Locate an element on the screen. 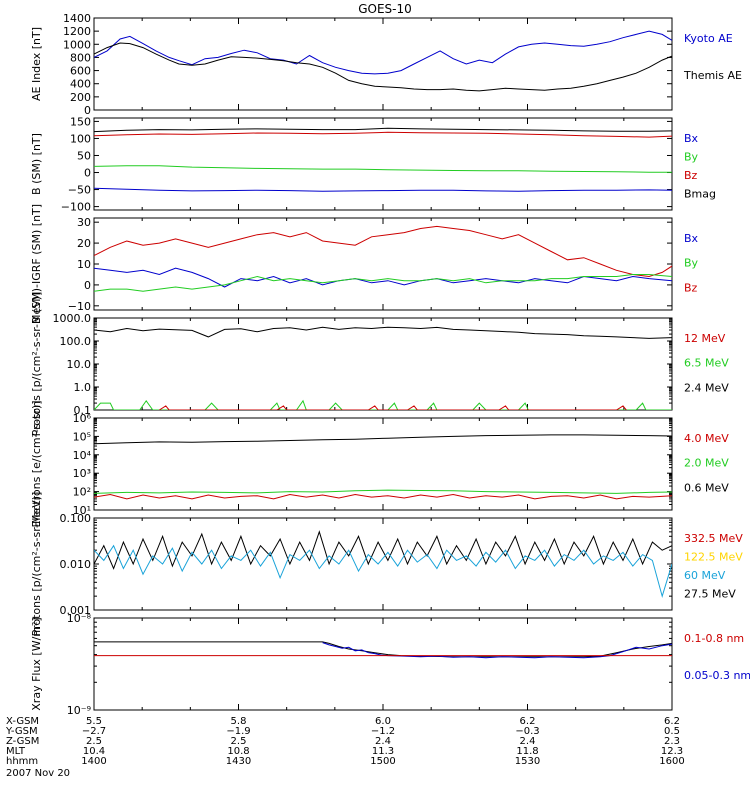 This screenshot has width=750, height=800. y-axis-label: Electrons [e/(cm²-s-sr)] is located at coordinates (36, 463).